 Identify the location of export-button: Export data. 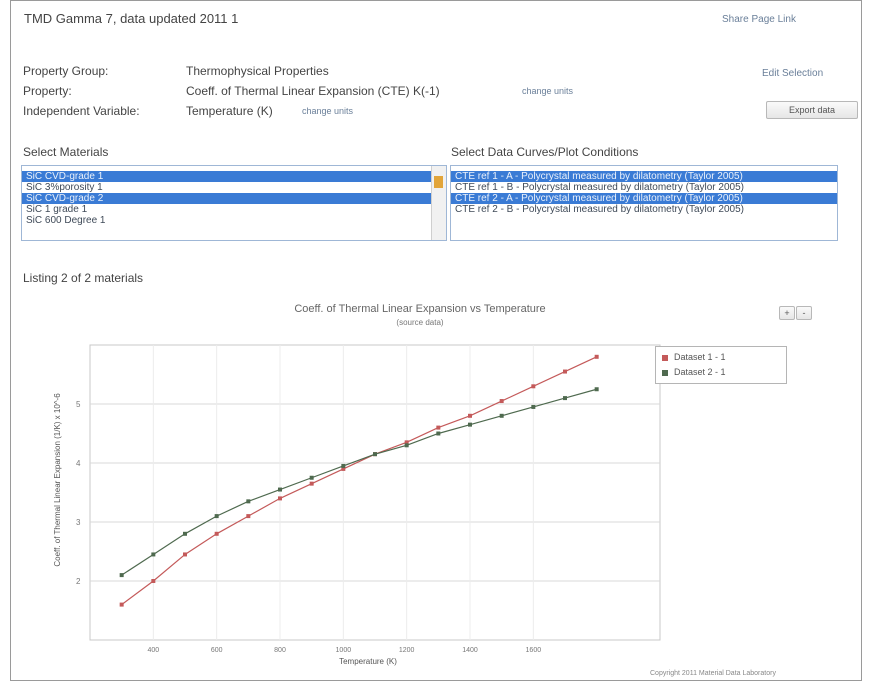
(812, 110).